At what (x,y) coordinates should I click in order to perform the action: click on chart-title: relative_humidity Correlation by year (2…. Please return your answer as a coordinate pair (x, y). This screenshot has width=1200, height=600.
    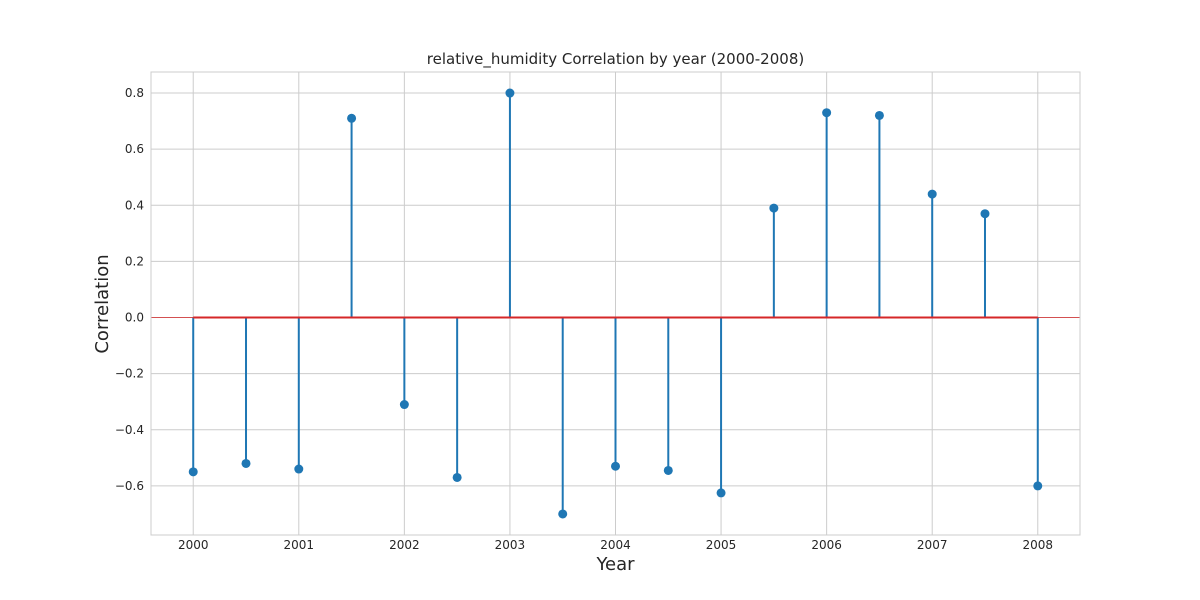
    Looking at the image, I should click on (615, 59).